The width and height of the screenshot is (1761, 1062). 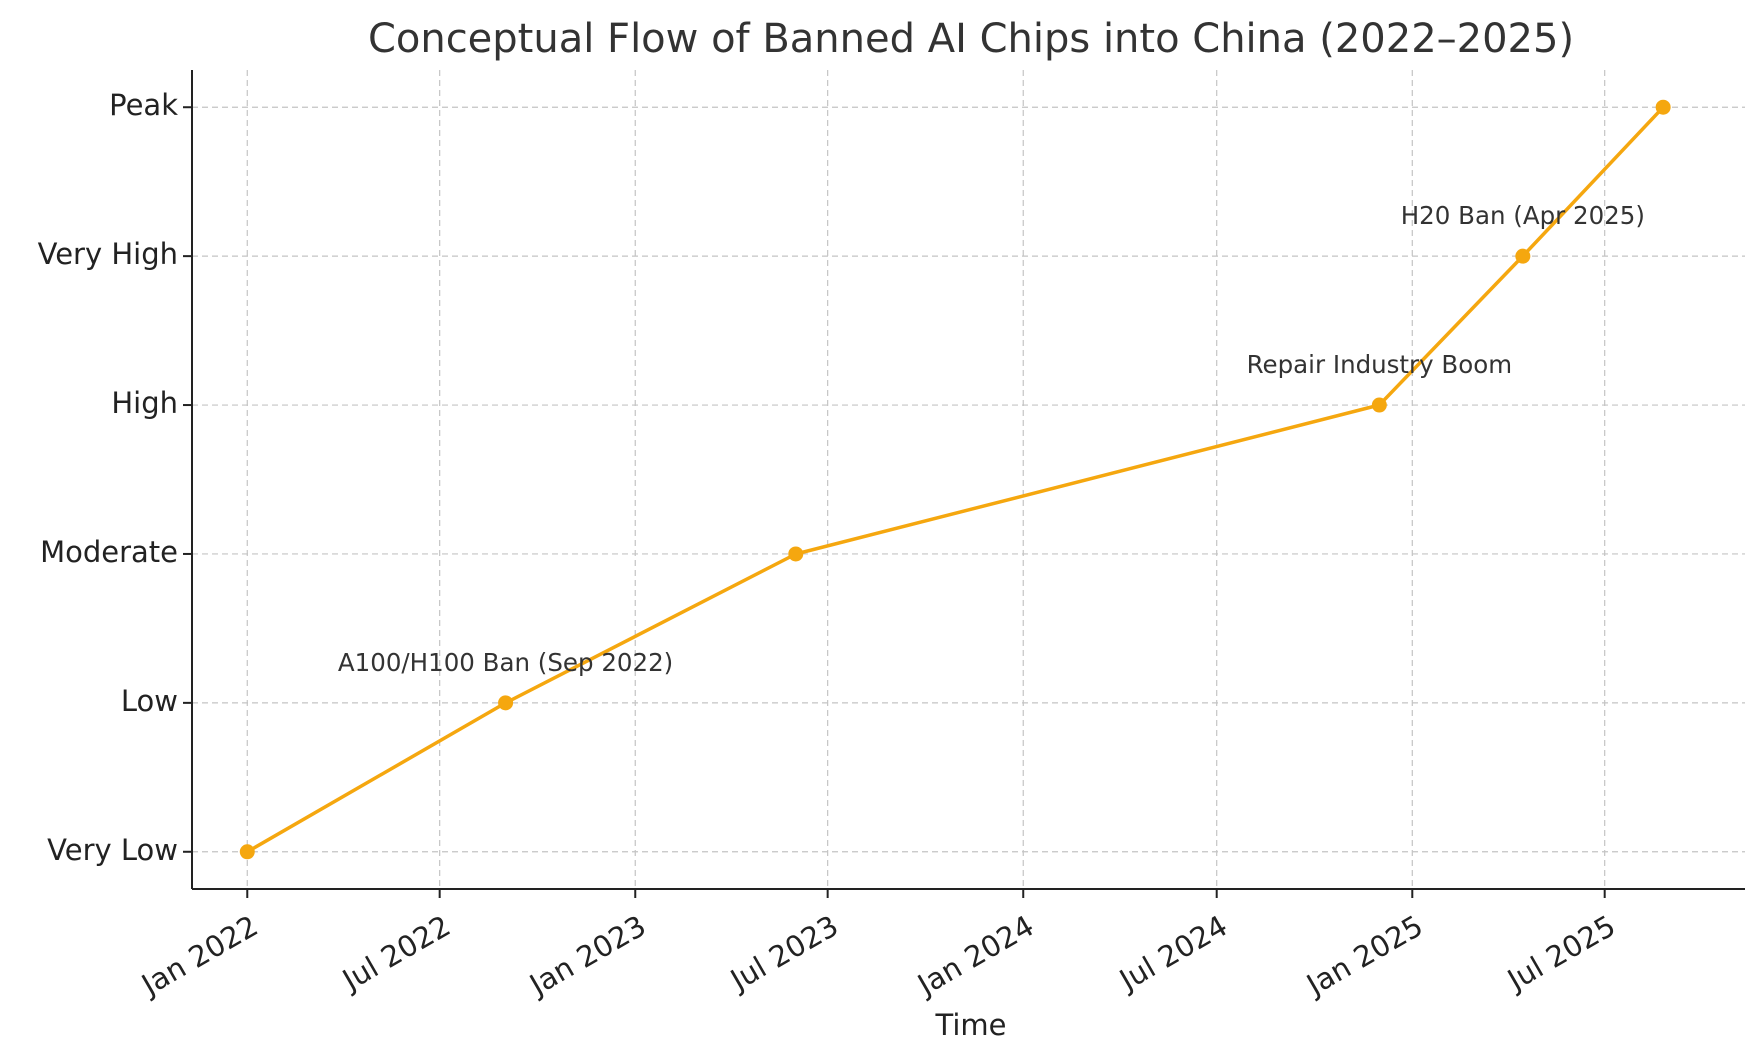 I want to click on y-tick-label: High, so click(x=144, y=403).